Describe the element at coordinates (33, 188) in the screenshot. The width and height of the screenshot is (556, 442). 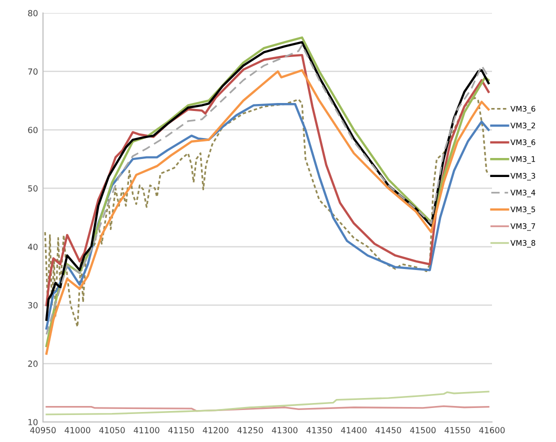
I see `y-tick-label: 50` at that location.